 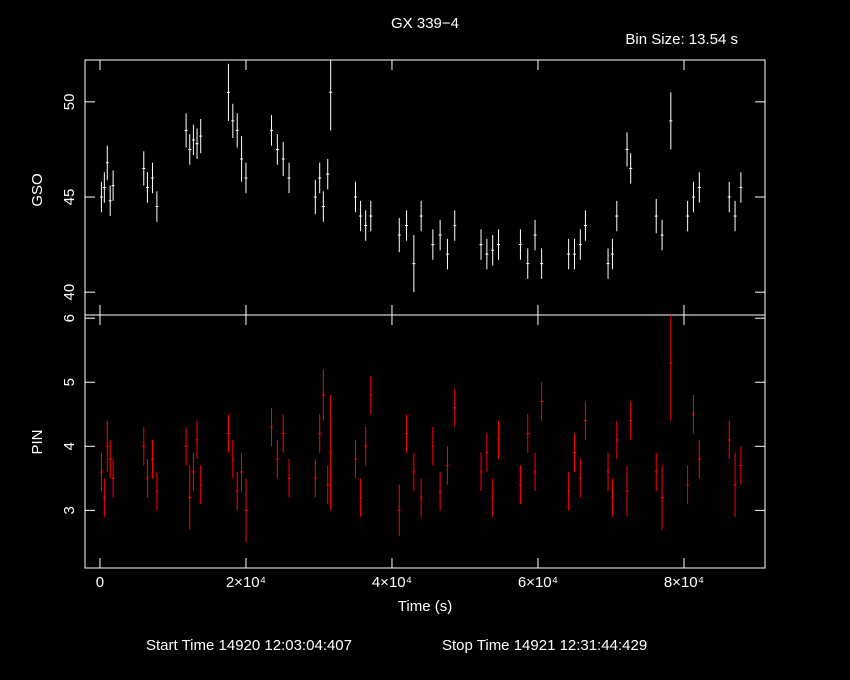 I want to click on x-tick-label: 4×10⁴, so click(x=392, y=582).